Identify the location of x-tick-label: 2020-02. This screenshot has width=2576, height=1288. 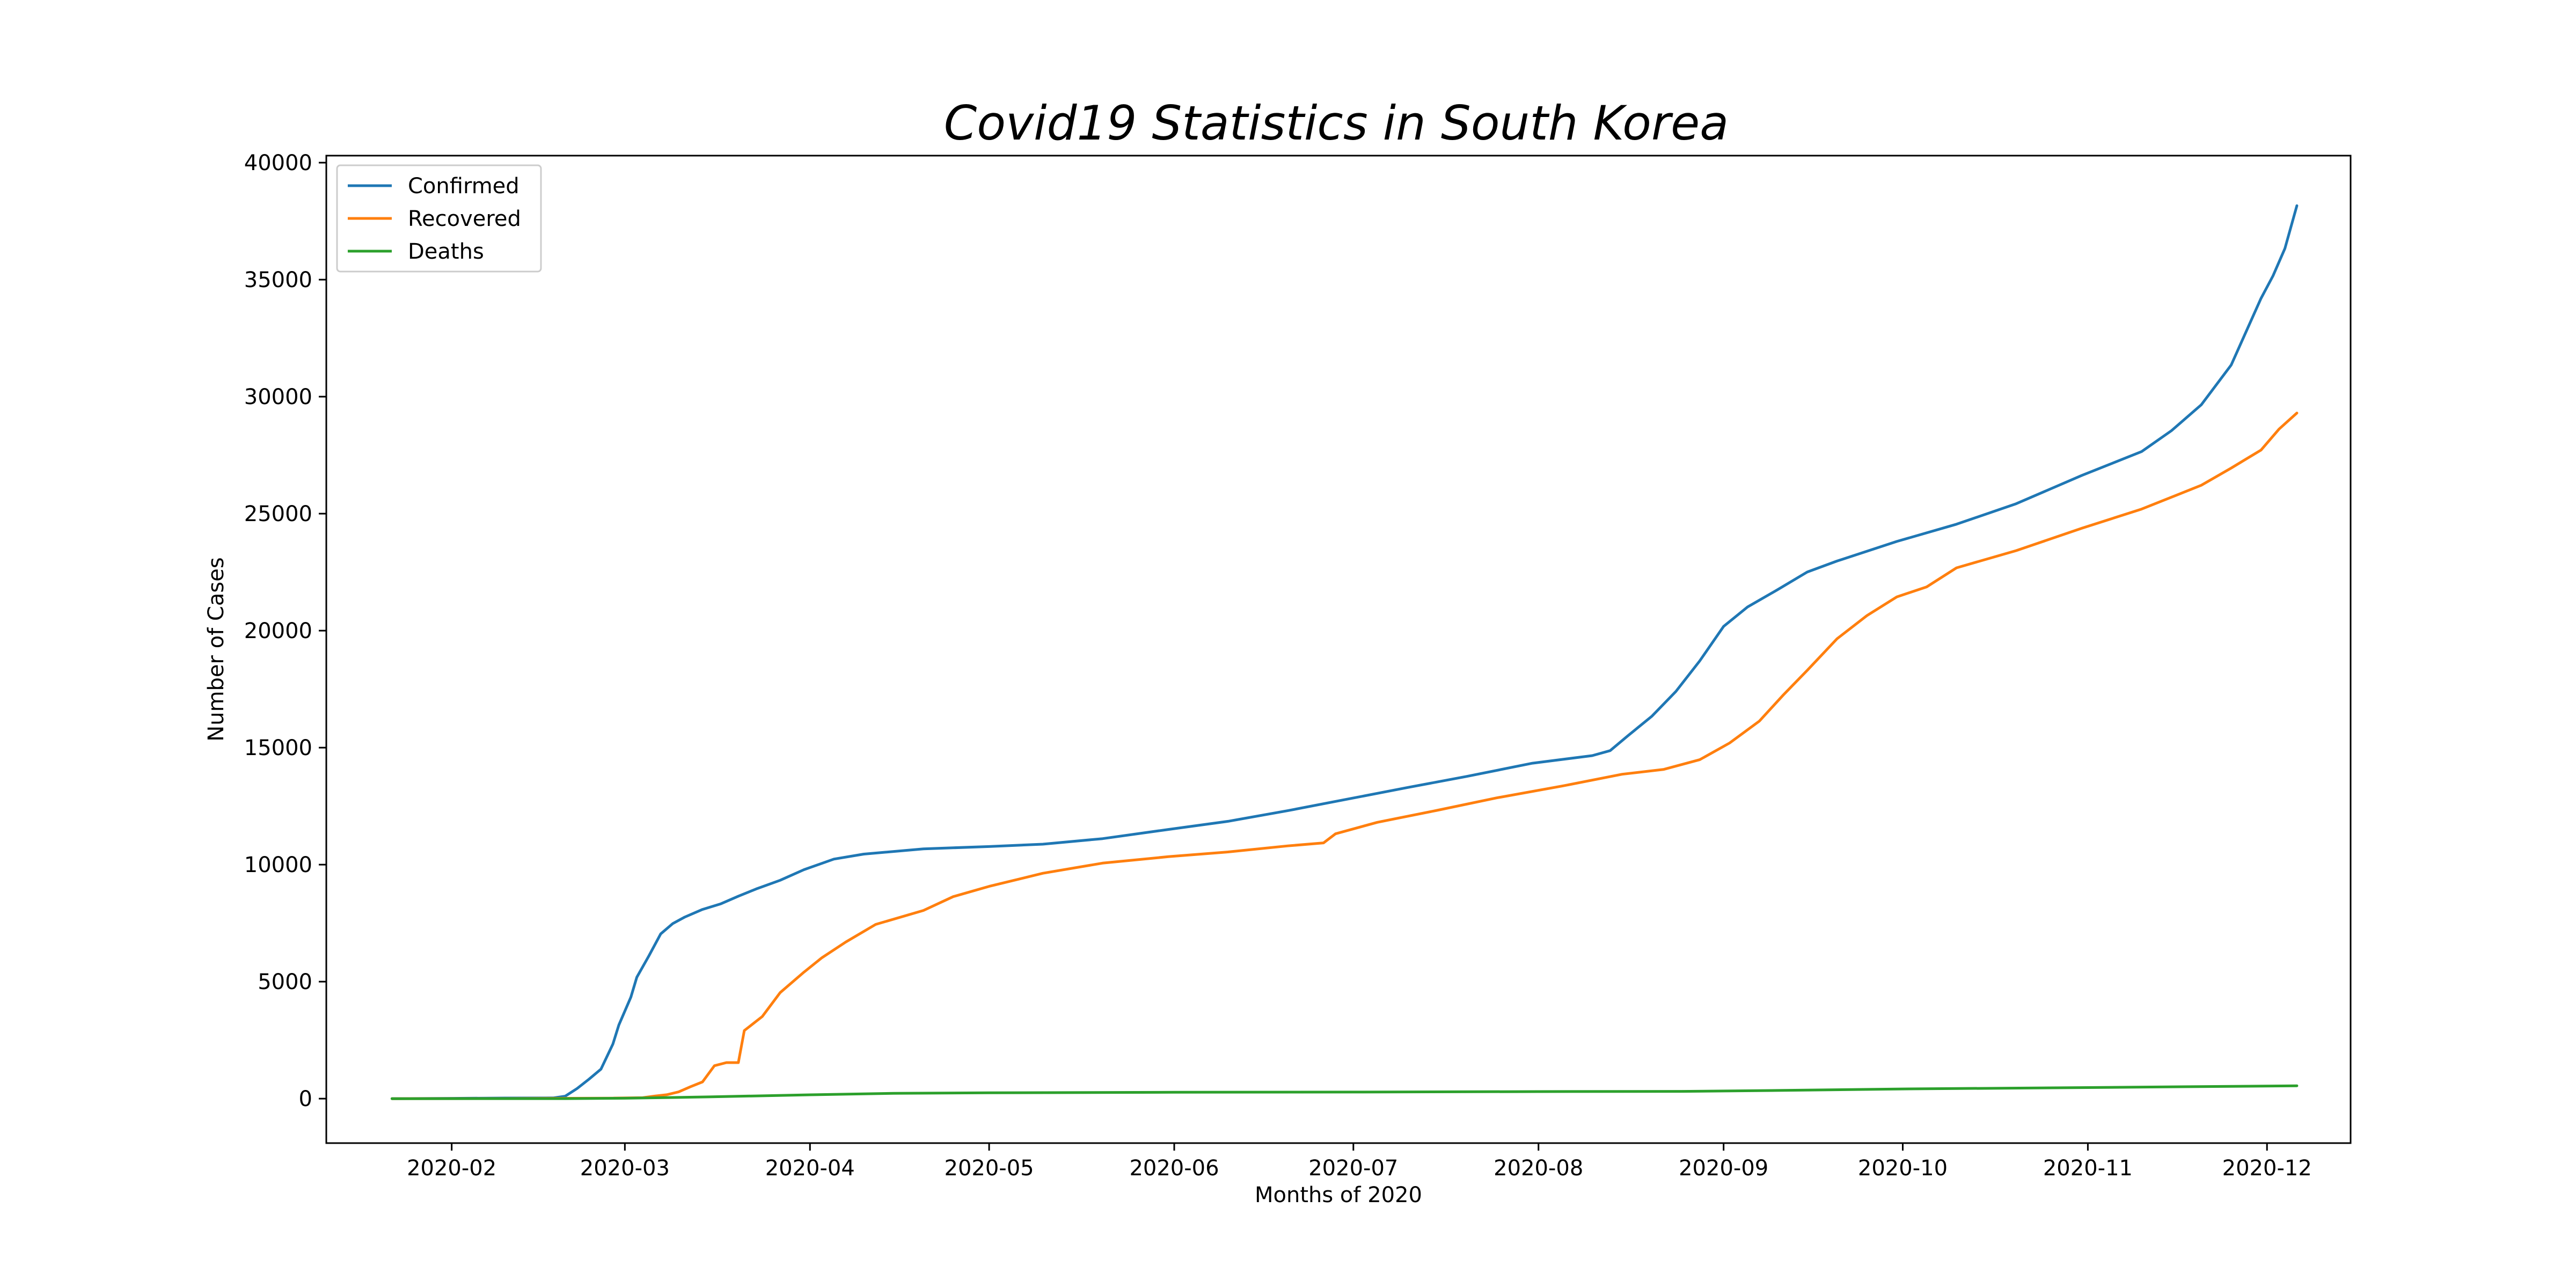
(451, 1168).